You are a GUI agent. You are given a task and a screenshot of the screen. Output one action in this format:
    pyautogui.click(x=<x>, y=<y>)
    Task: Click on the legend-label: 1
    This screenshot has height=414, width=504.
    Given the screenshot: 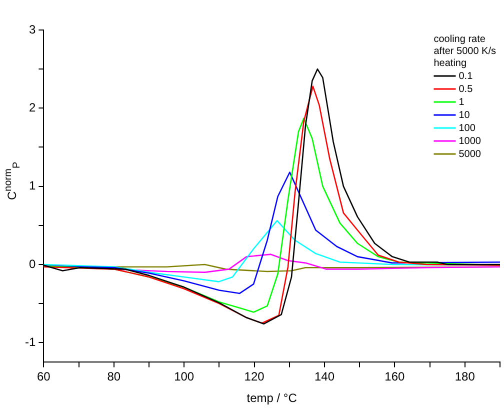 What is the action you would take?
    pyautogui.click(x=461, y=102)
    